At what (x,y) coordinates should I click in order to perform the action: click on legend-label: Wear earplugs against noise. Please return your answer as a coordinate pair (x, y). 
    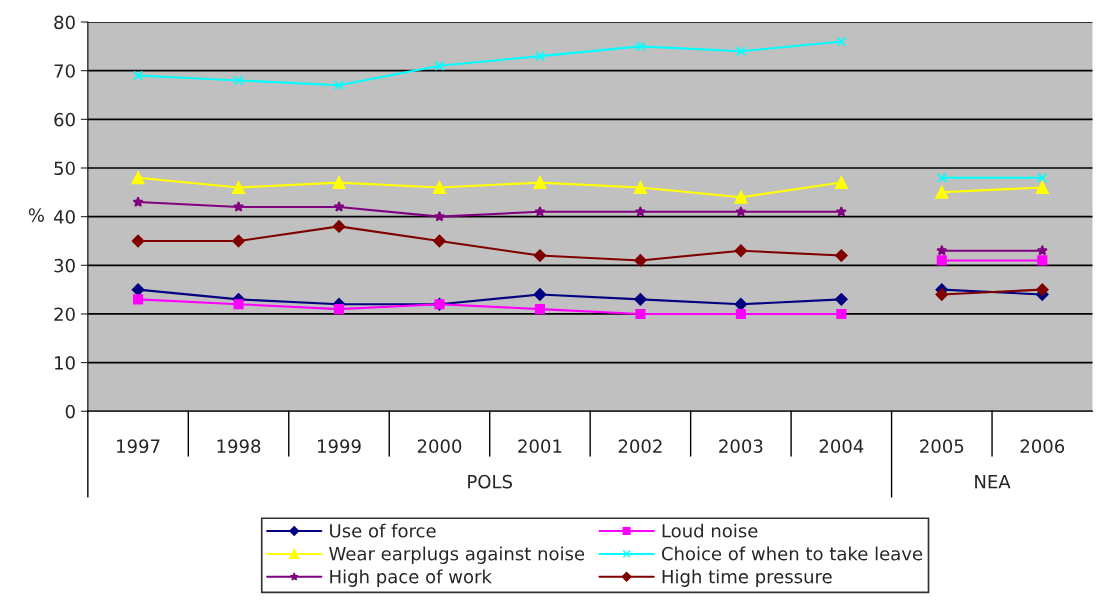
    Looking at the image, I should click on (457, 555).